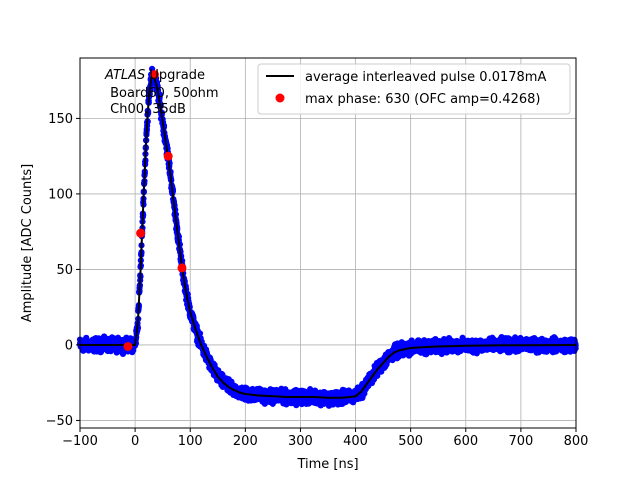 The image size is (640, 480). I want to click on annotation-line-3: Ch00, 35dB, so click(146, 109).